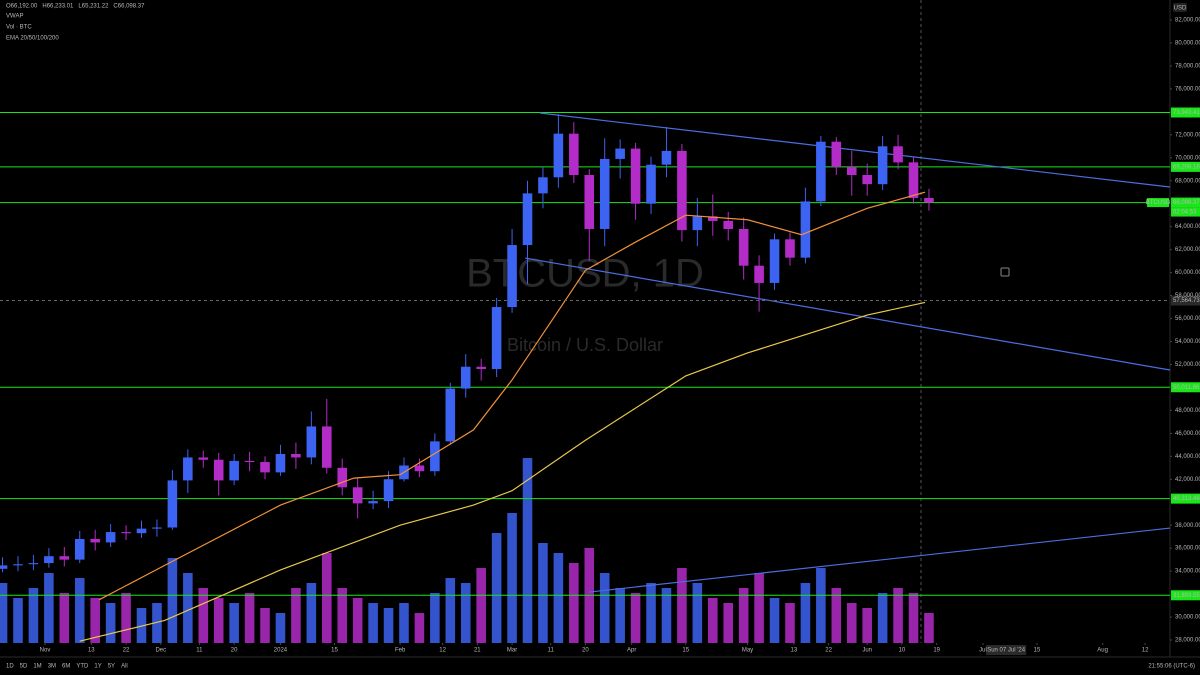 The height and width of the screenshot is (675, 1200). Describe the element at coordinates (1187, 89) in the screenshot. I see `y-tick-label: 76,000.00` at that location.